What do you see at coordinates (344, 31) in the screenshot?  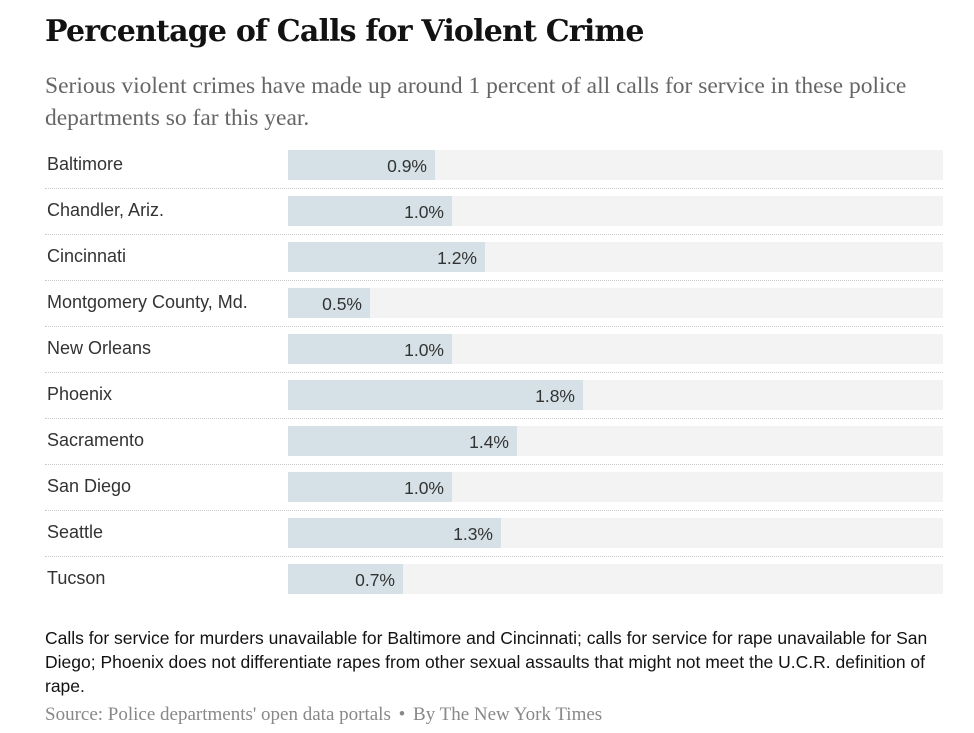 I see `chart-title: Percentage of Calls for Violent Crime` at bounding box center [344, 31].